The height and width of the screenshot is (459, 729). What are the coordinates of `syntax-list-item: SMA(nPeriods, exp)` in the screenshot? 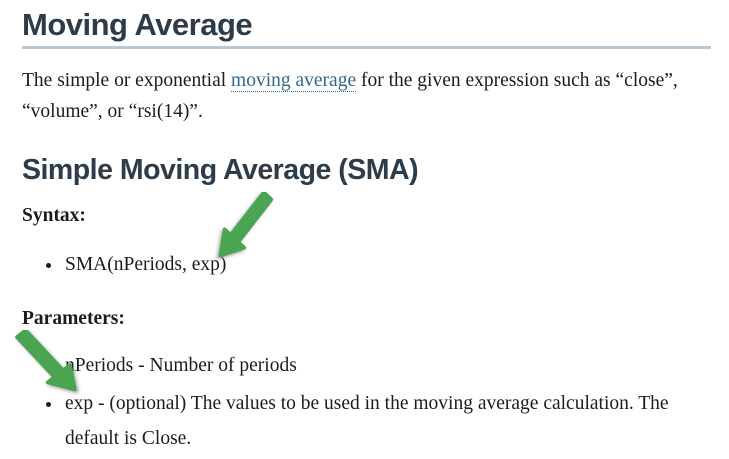 It's located at (387, 264).